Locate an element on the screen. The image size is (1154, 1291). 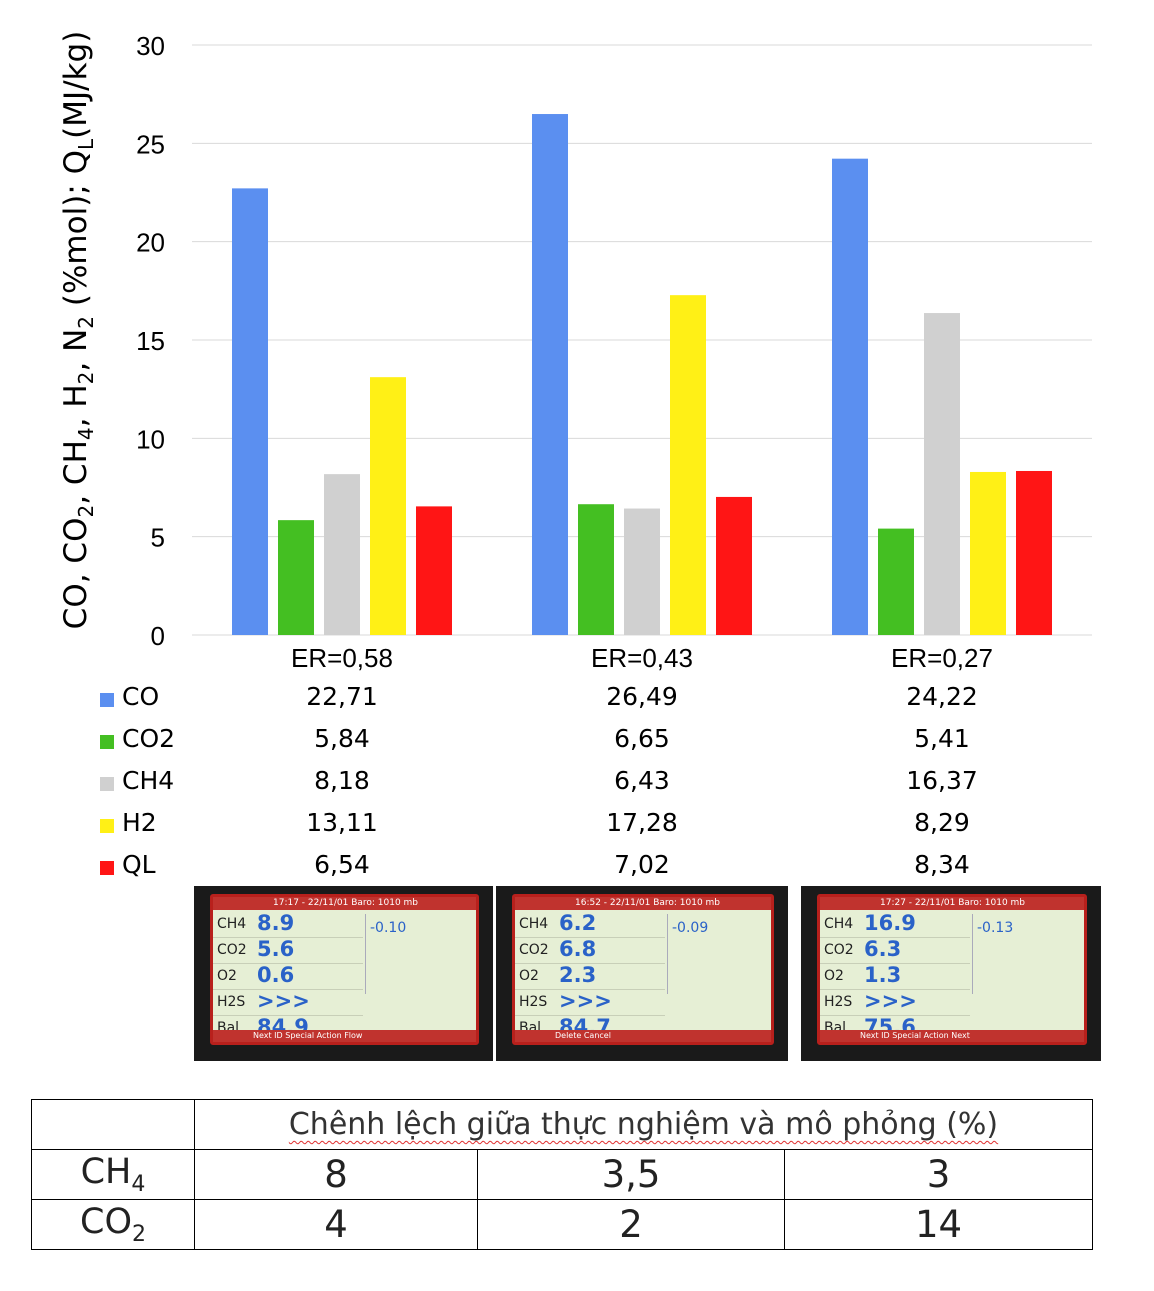
analyzer-reading: O2 2.3 is located at coordinates (590, 976).